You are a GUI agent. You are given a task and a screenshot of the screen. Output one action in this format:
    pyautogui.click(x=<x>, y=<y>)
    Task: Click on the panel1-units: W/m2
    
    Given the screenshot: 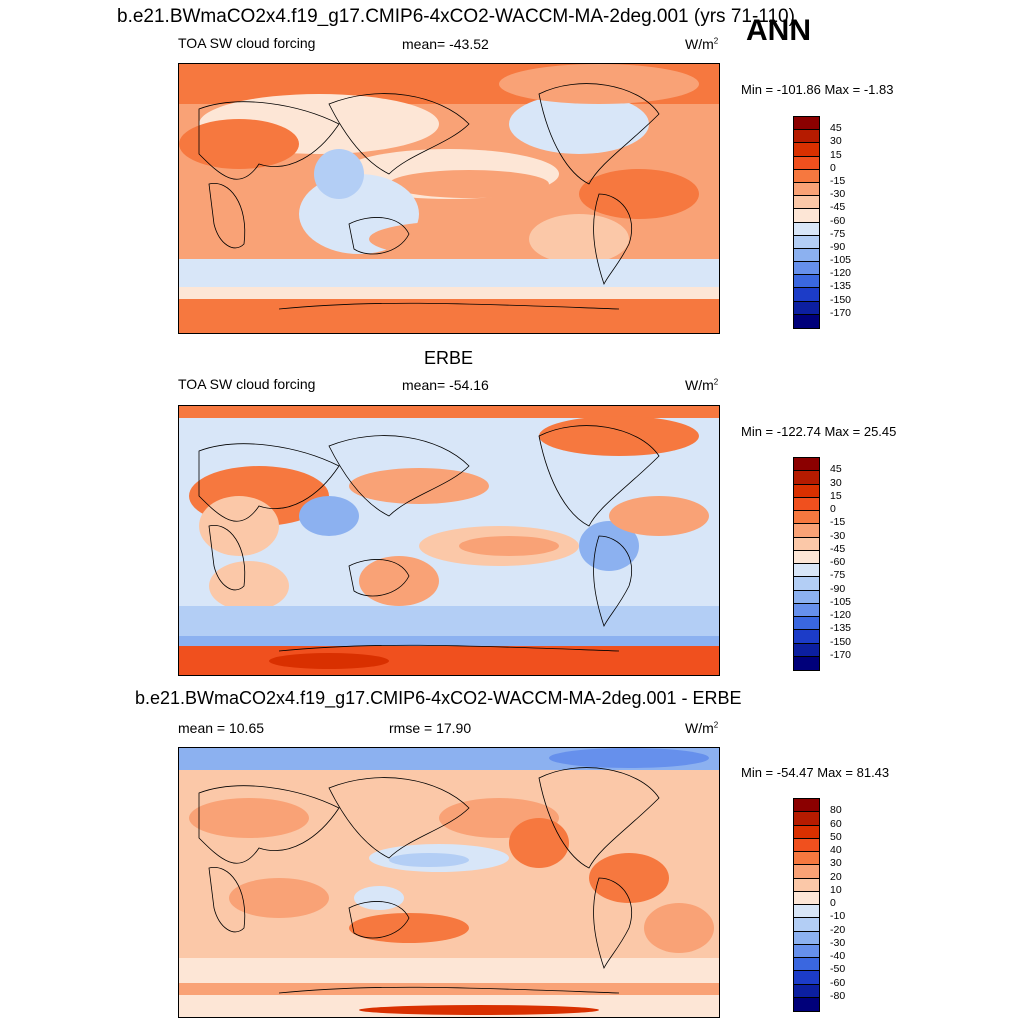 What is the action you would take?
    pyautogui.click(x=702, y=44)
    